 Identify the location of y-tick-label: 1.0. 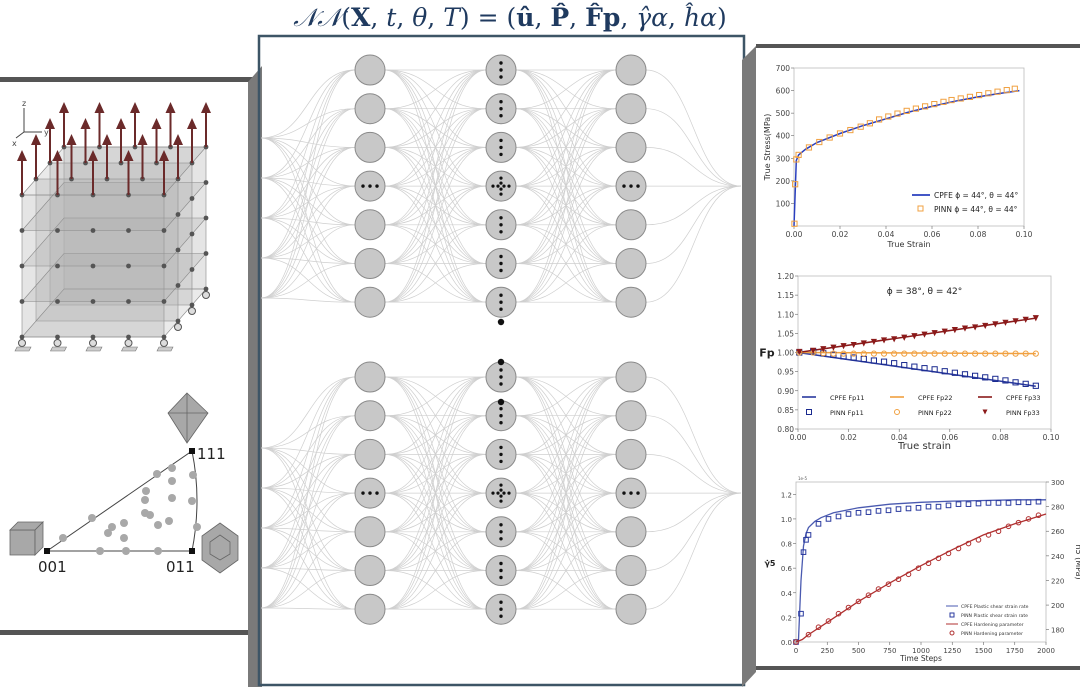
(786, 520).